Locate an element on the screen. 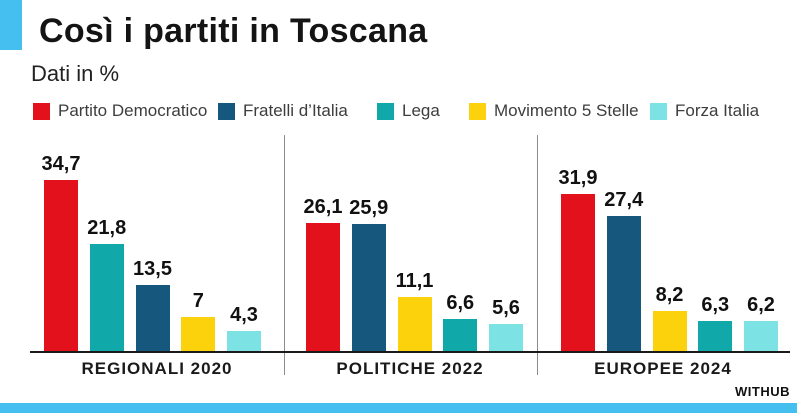  bar-value-label: 6,6 is located at coordinates (460, 303).